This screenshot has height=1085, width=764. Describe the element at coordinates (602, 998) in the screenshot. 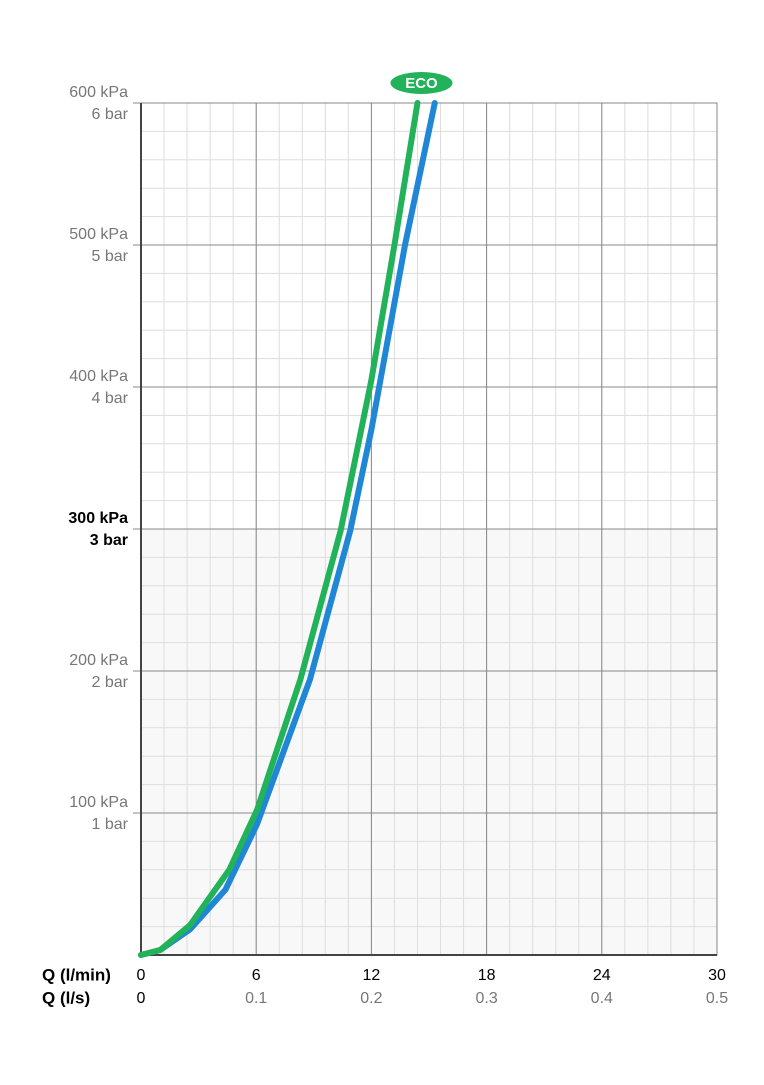

I see `x2-tick-label: 0.4` at that location.